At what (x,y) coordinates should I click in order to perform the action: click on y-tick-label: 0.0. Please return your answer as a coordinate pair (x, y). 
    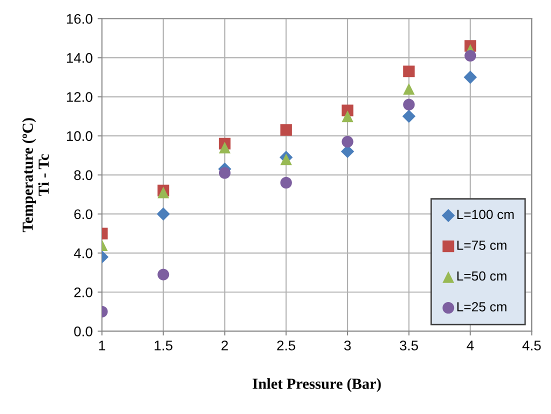
    Looking at the image, I should click on (83, 331).